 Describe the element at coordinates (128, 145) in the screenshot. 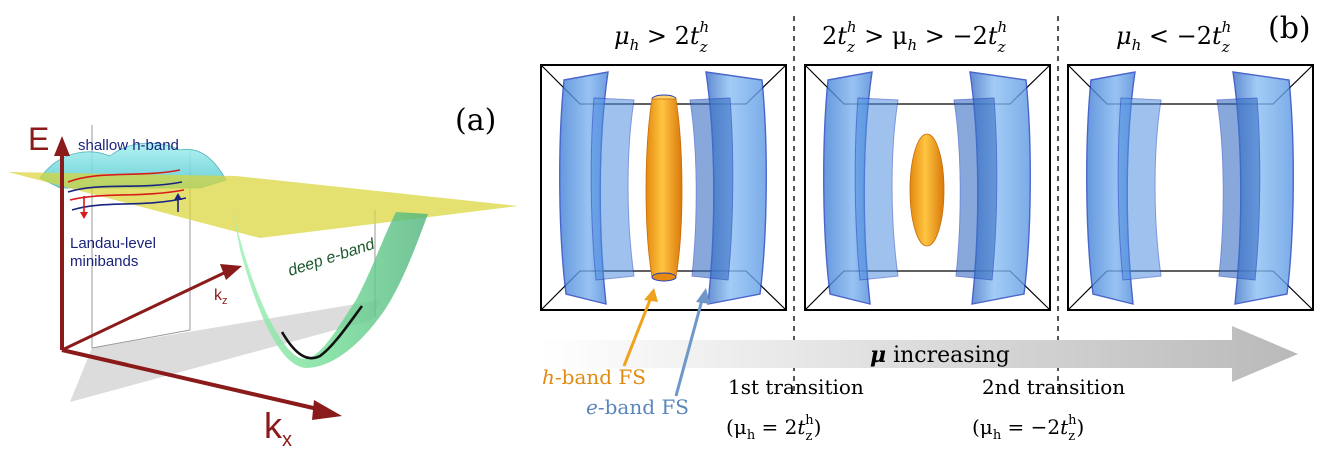

I see `shallow-h-band-label: shallow h-band` at that location.